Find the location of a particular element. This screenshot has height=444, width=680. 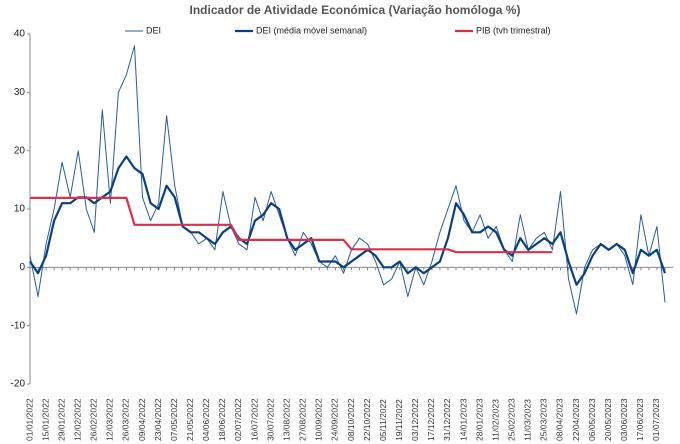

x-tick-label: 12/03/2022 is located at coordinates (110, 419).